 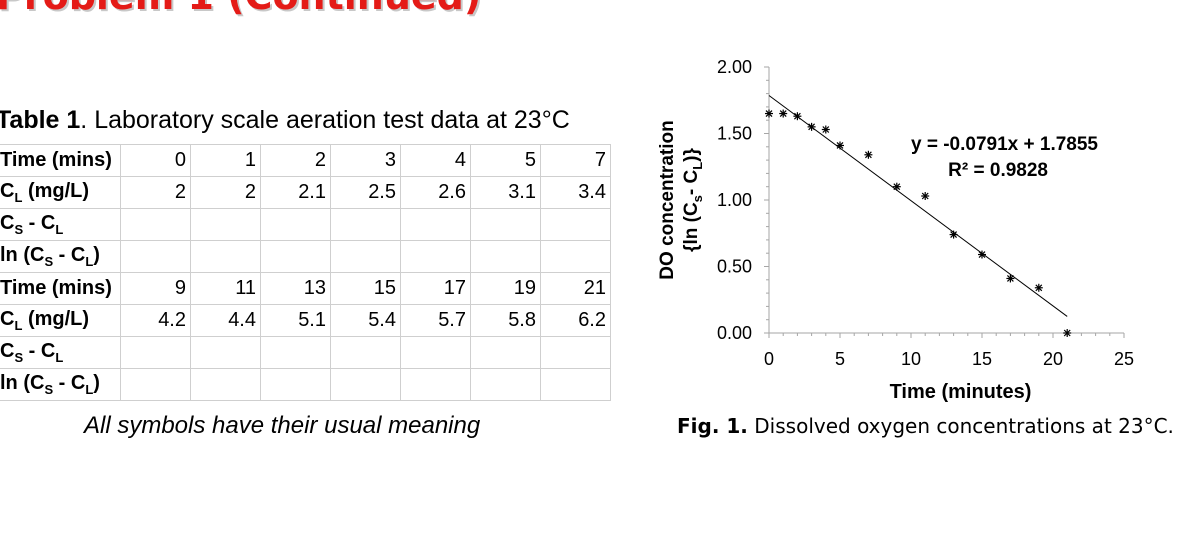 I want to click on x-axis-title: Time (minutes), so click(x=961, y=392).